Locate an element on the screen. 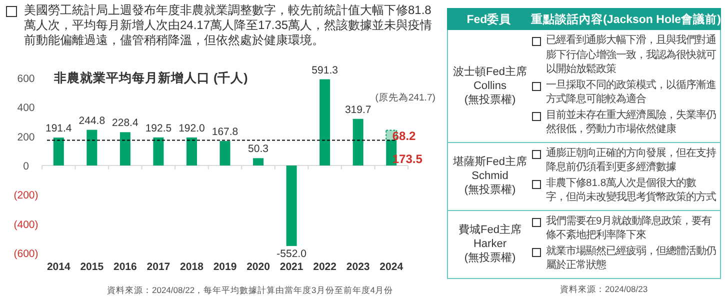 The image size is (725, 300). x-tick-label: 2016 is located at coordinates (126, 267).